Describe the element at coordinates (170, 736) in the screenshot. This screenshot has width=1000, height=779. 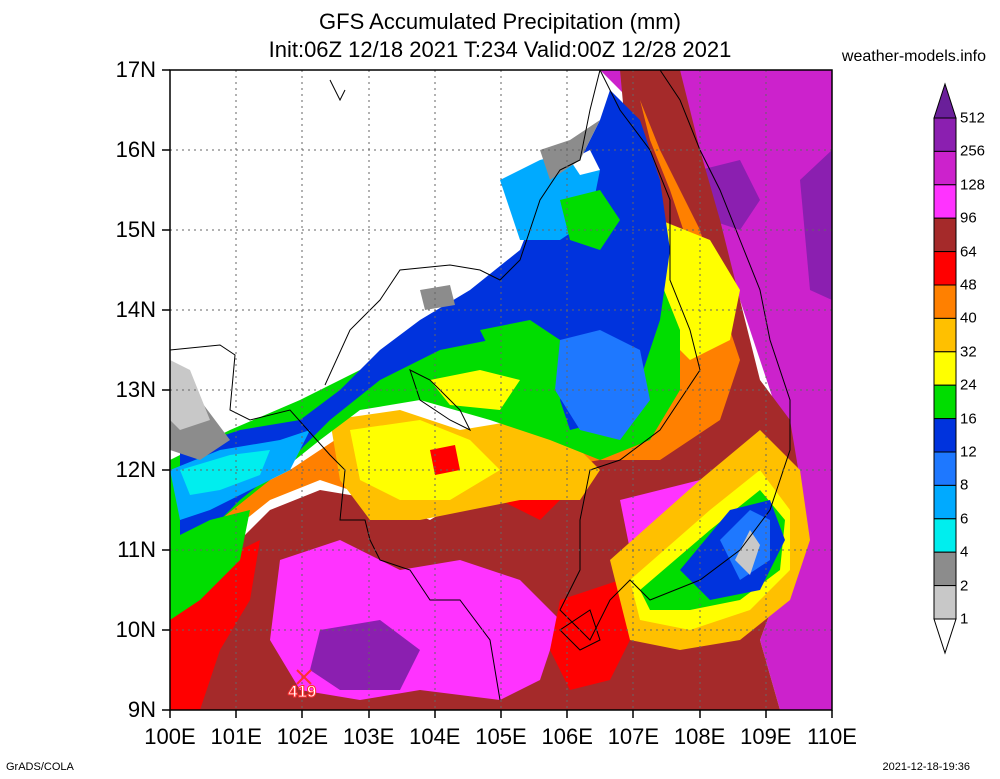
I see `longitude-label: 100E` at that location.